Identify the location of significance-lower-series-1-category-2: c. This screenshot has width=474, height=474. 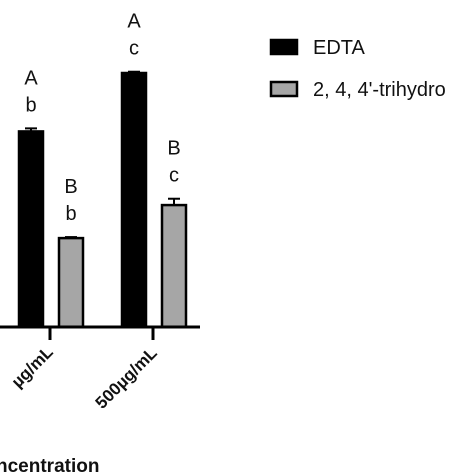
(134, 49).